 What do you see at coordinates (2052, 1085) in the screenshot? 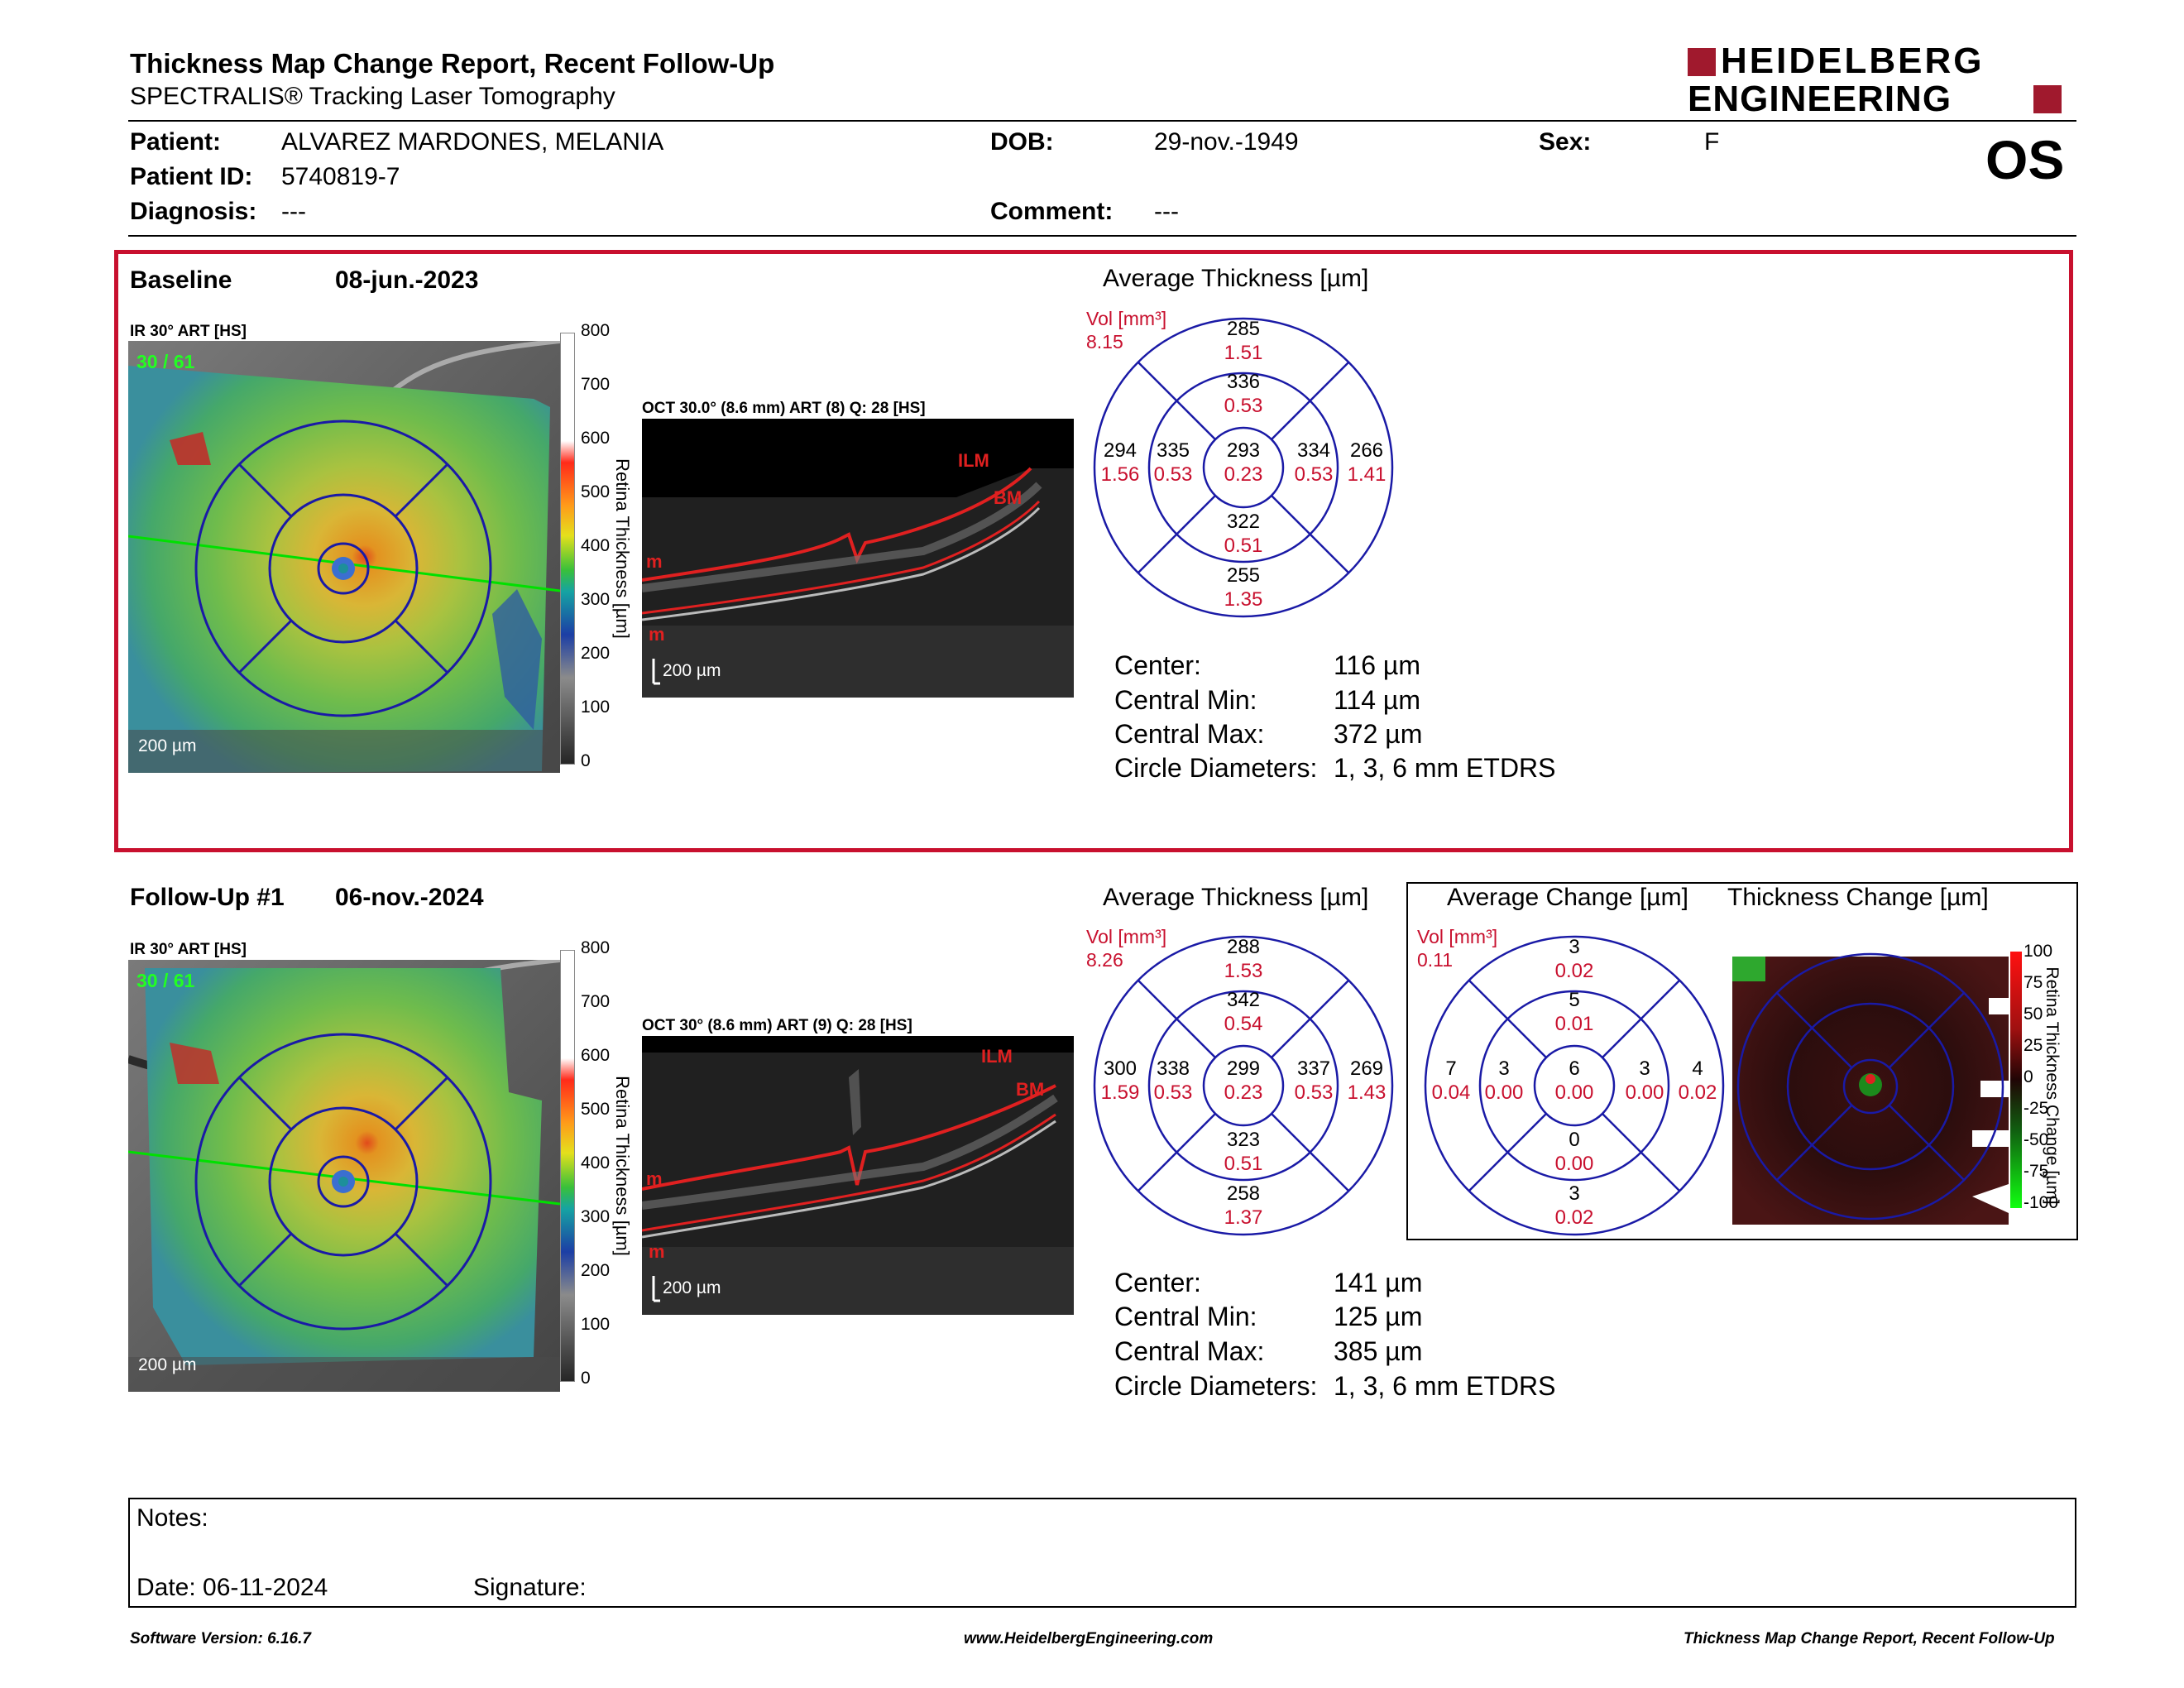
I see `change-scale-title: Retina Thickness Change [µm]` at bounding box center [2052, 1085].